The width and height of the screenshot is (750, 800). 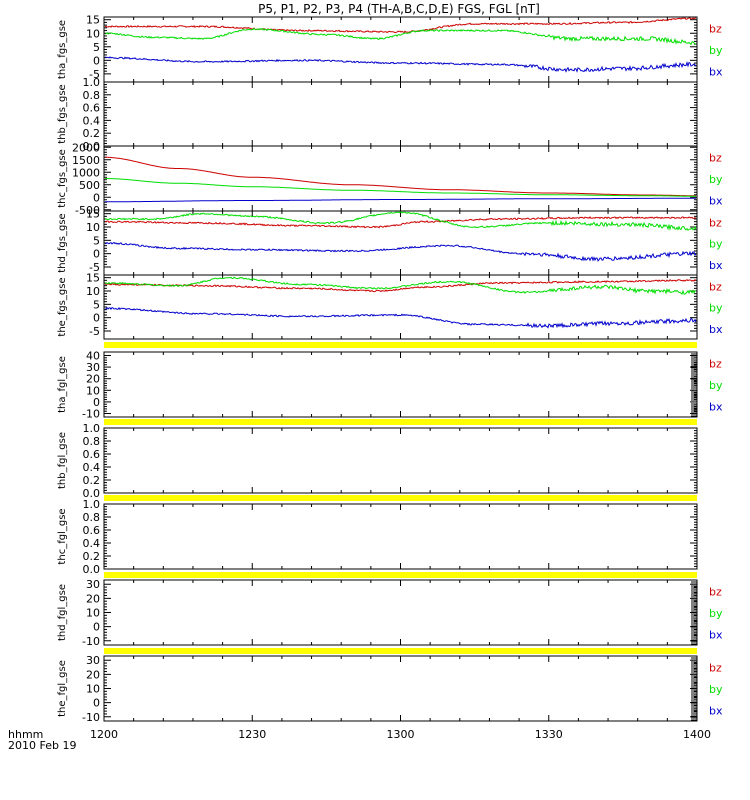 What do you see at coordinates (91, 717) in the screenshot?
I see `y-tick-label: -10` at bounding box center [91, 717].